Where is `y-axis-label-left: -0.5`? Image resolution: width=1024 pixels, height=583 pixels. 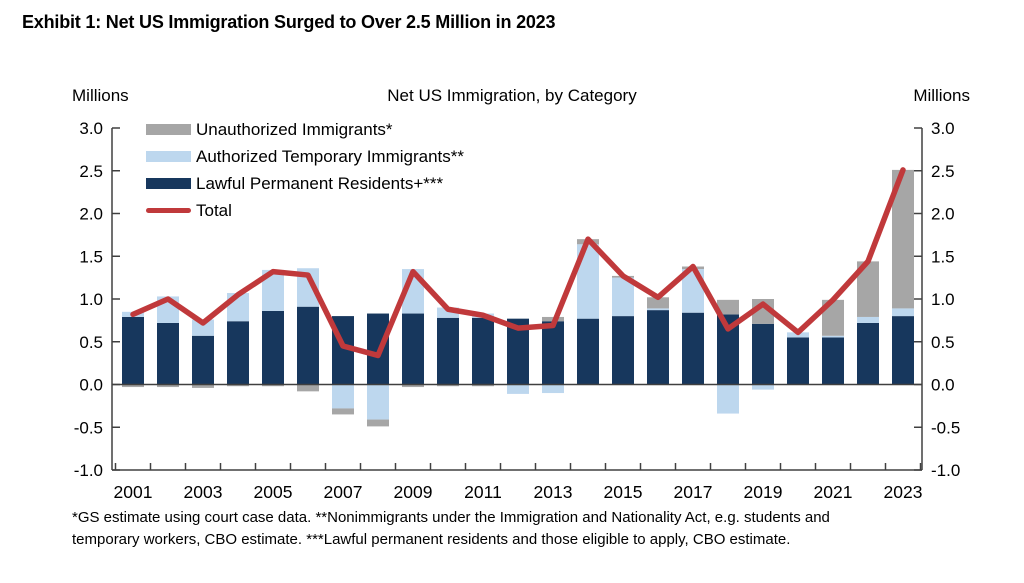
y-axis-label-left: -0.5 is located at coordinates (88, 427).